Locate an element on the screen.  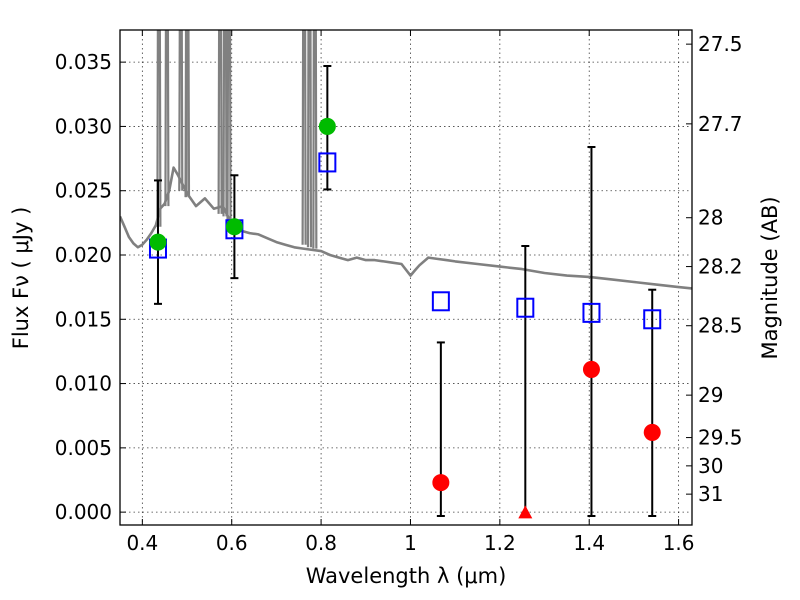
y-tick-label: 0.035 is located at coordinates (83, 62).